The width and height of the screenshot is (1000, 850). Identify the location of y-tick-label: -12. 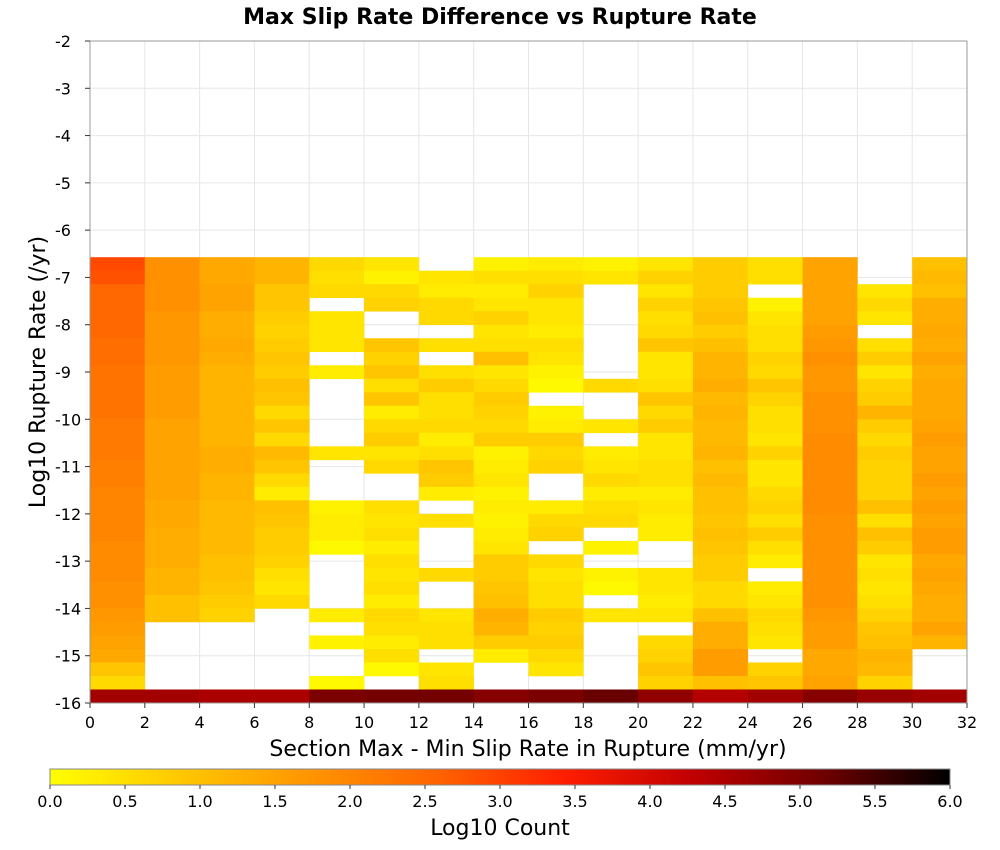
(68, 514).